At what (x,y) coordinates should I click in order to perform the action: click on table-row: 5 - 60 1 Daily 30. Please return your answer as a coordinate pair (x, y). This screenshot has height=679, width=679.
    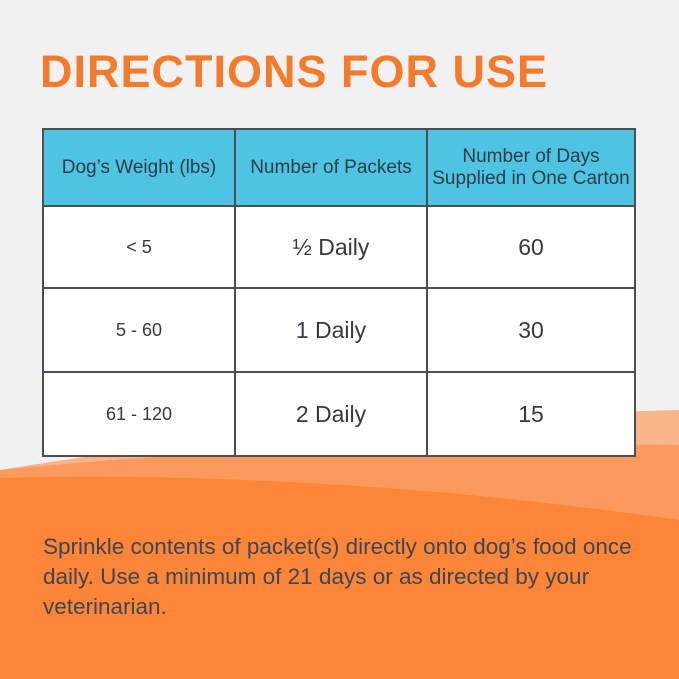
    Looking at the image, I should click on (339, 330).